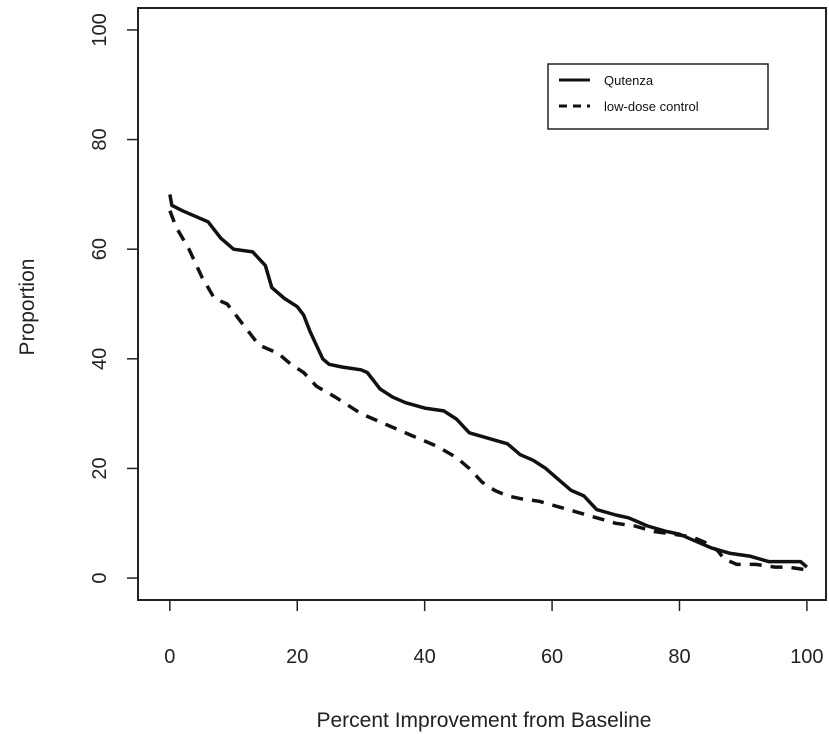  I want to click on legend-label-qutenza: Qutenza, so click(629, 80).